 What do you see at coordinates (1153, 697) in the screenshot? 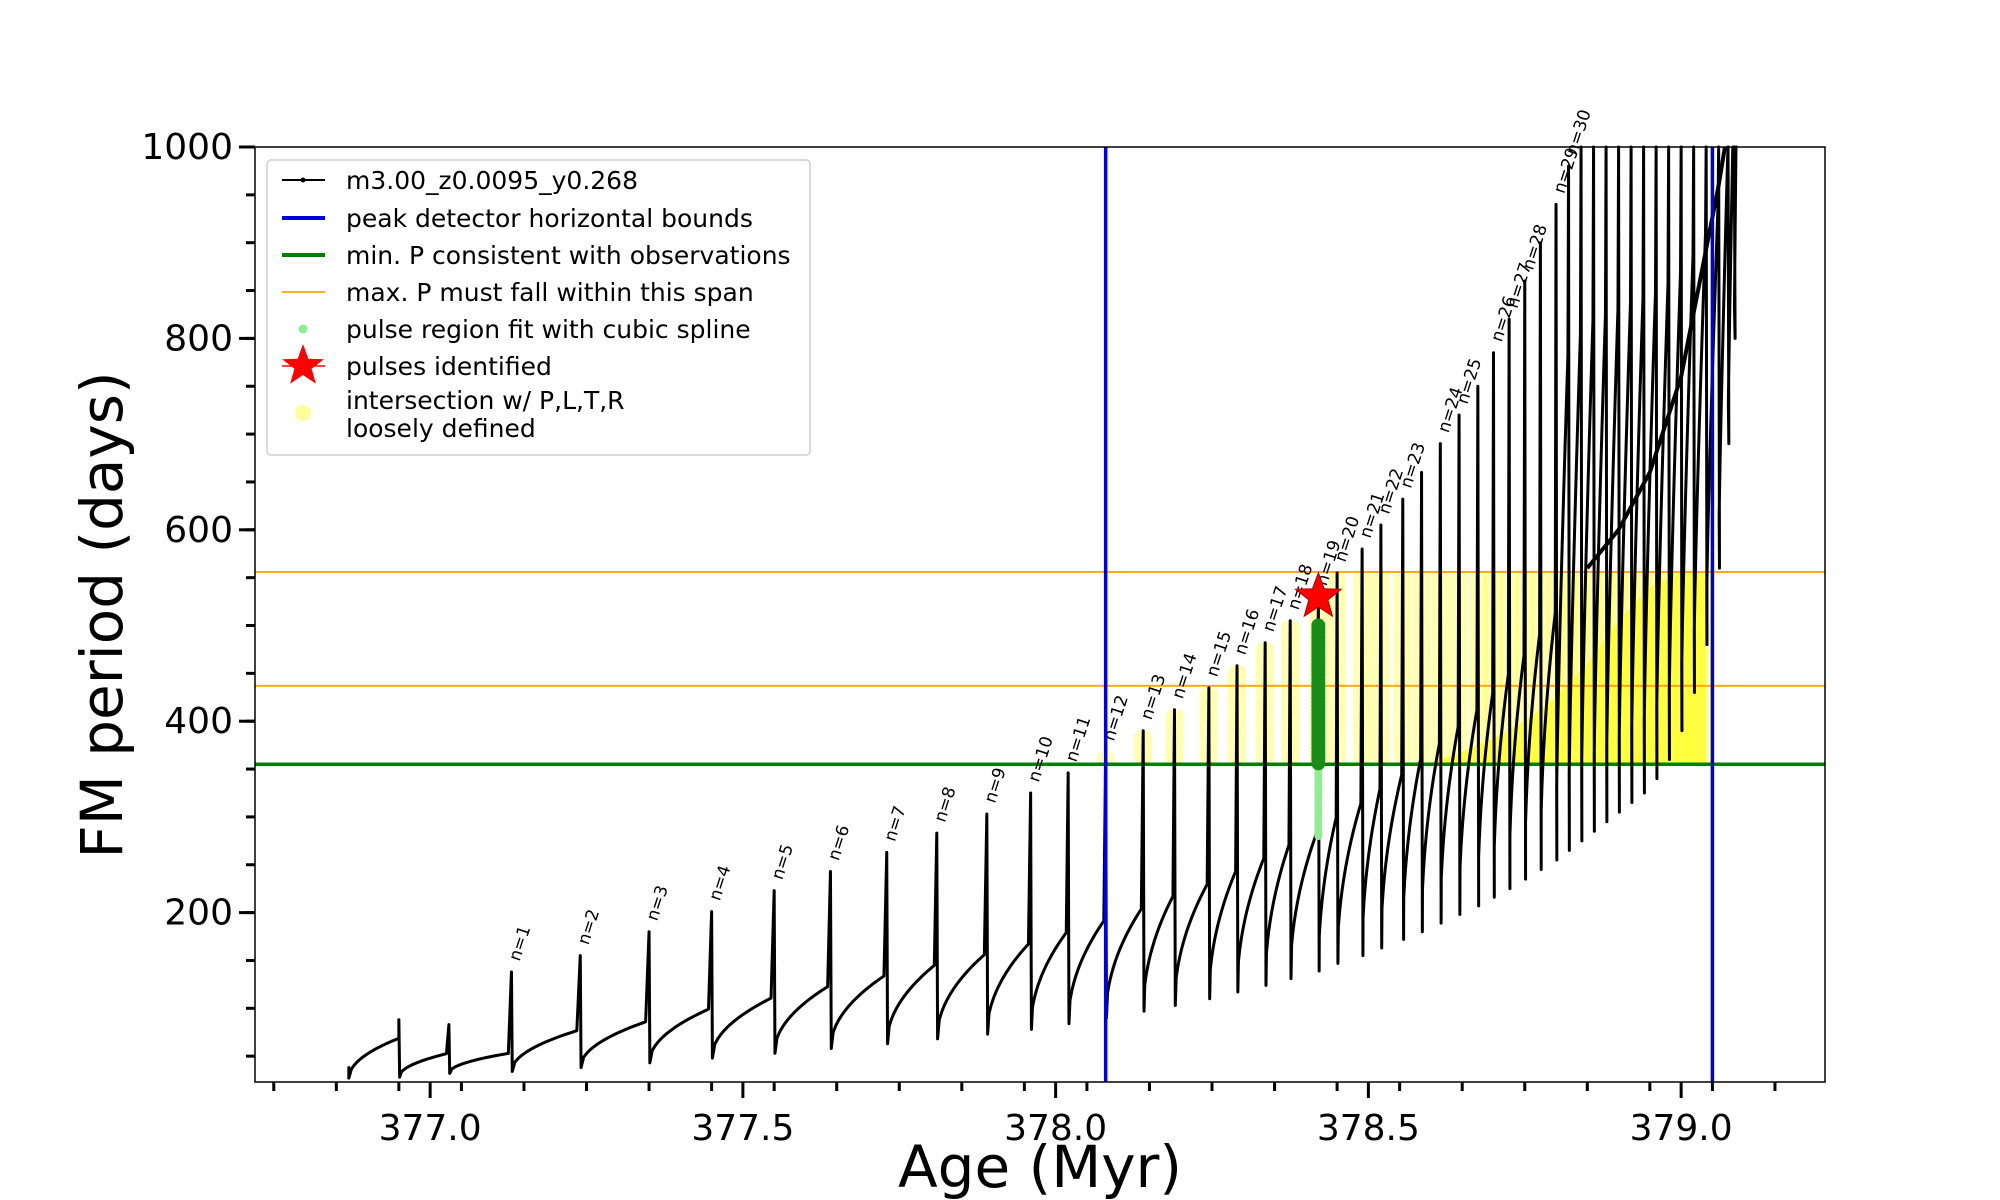
I see `pulse-label: n=13` at bounding box center [1153, 697].